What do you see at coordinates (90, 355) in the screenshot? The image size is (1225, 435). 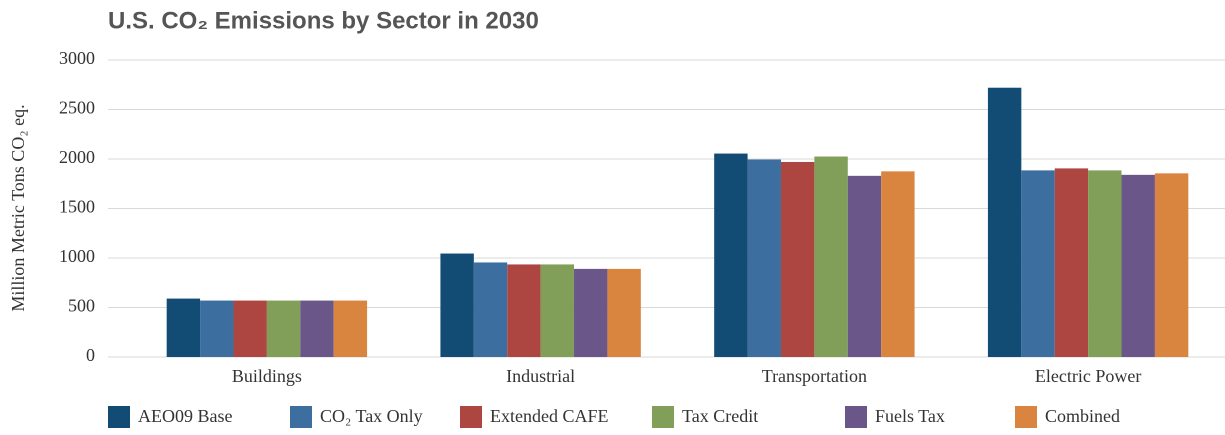 I see `y-tick-label: 0` at bounding box center [90, 355].